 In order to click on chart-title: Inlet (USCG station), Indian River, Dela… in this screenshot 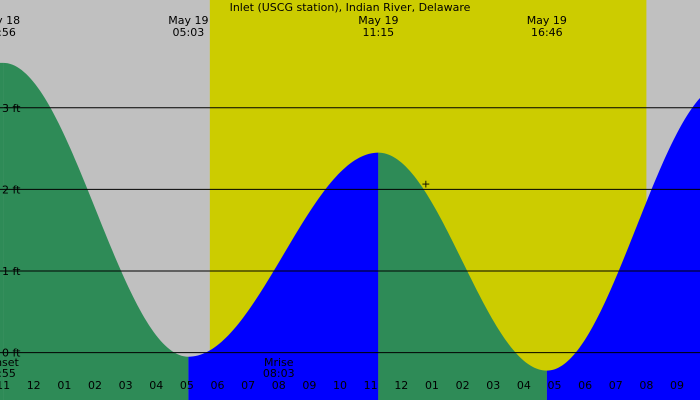, I will do `click(350, 7)`.